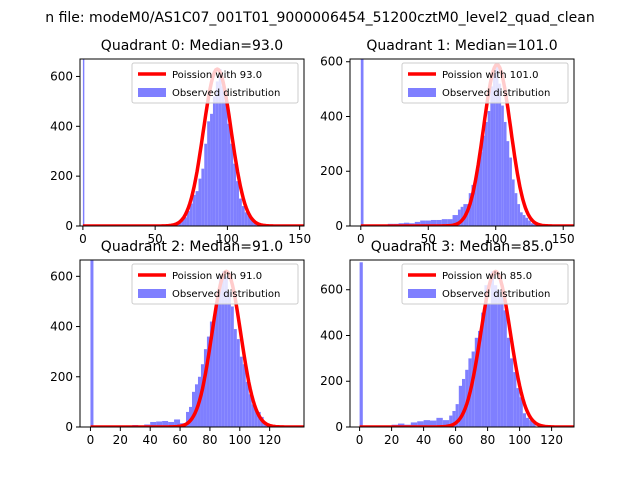 The width and height of the screenshot is (640, 480). I want to click on legend: Poission with 101.0 Observed distribution, so click(485, 83).